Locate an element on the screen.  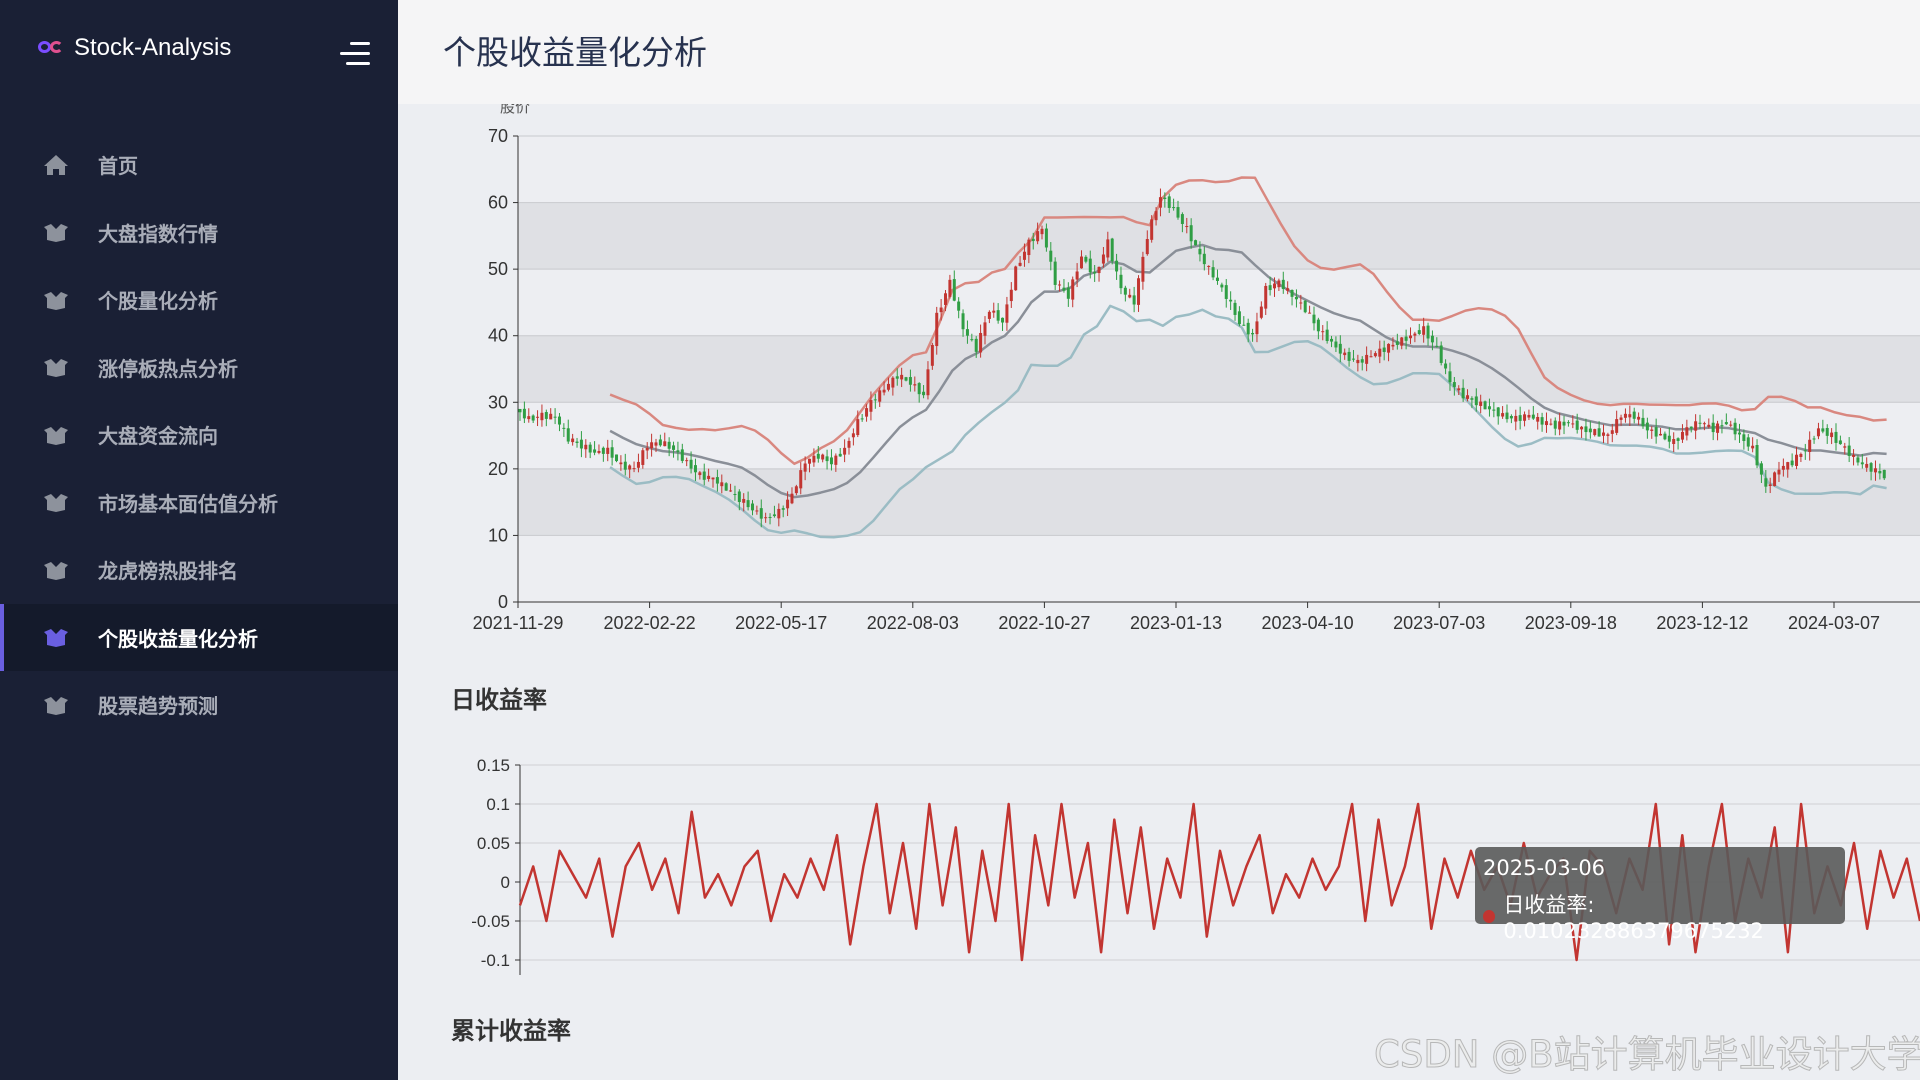
sidebar-item-4: 大盘资金流向 is located at coordinates (199, 435).